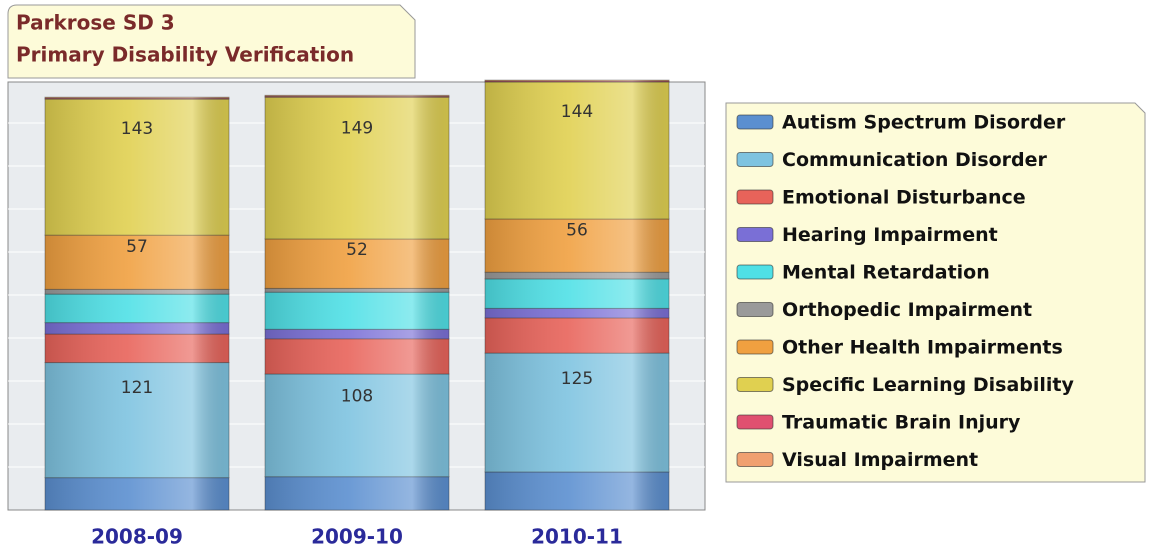 Image resolution: width=1149 pixels, height=553 pixels. What do you see at coordinates (907, 310) in the screenshot?
I see `legend-label: Orthopedic Impairment` at bounding box center [907, 310].